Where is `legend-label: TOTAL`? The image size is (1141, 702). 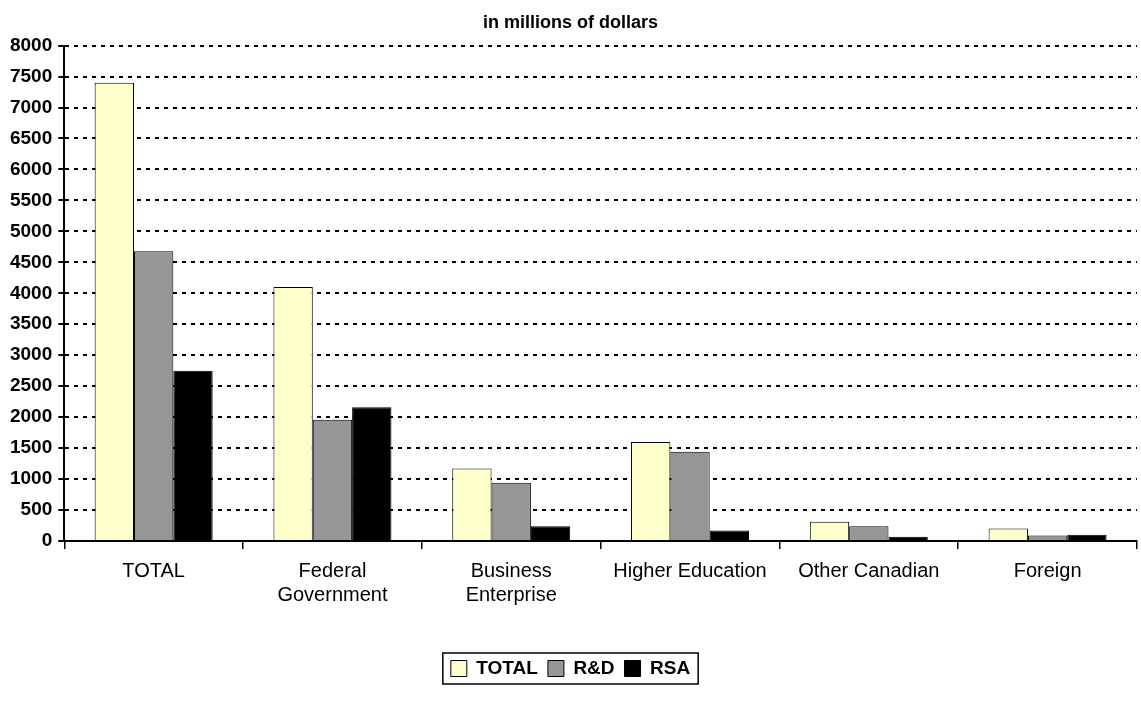
legend-label: TOTAL is located at coordinates (507, 667).